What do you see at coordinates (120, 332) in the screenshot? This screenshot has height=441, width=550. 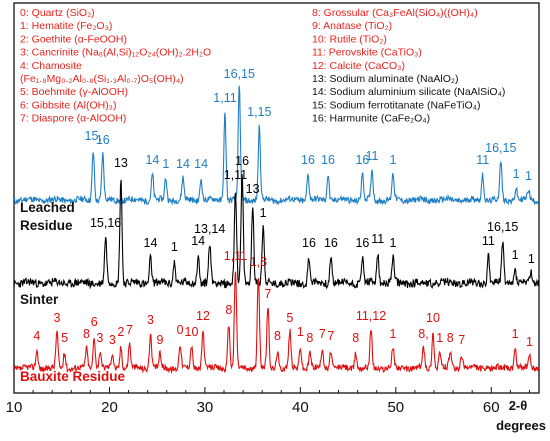 I see `peak-label: 2` at bounding box center [120, 332].